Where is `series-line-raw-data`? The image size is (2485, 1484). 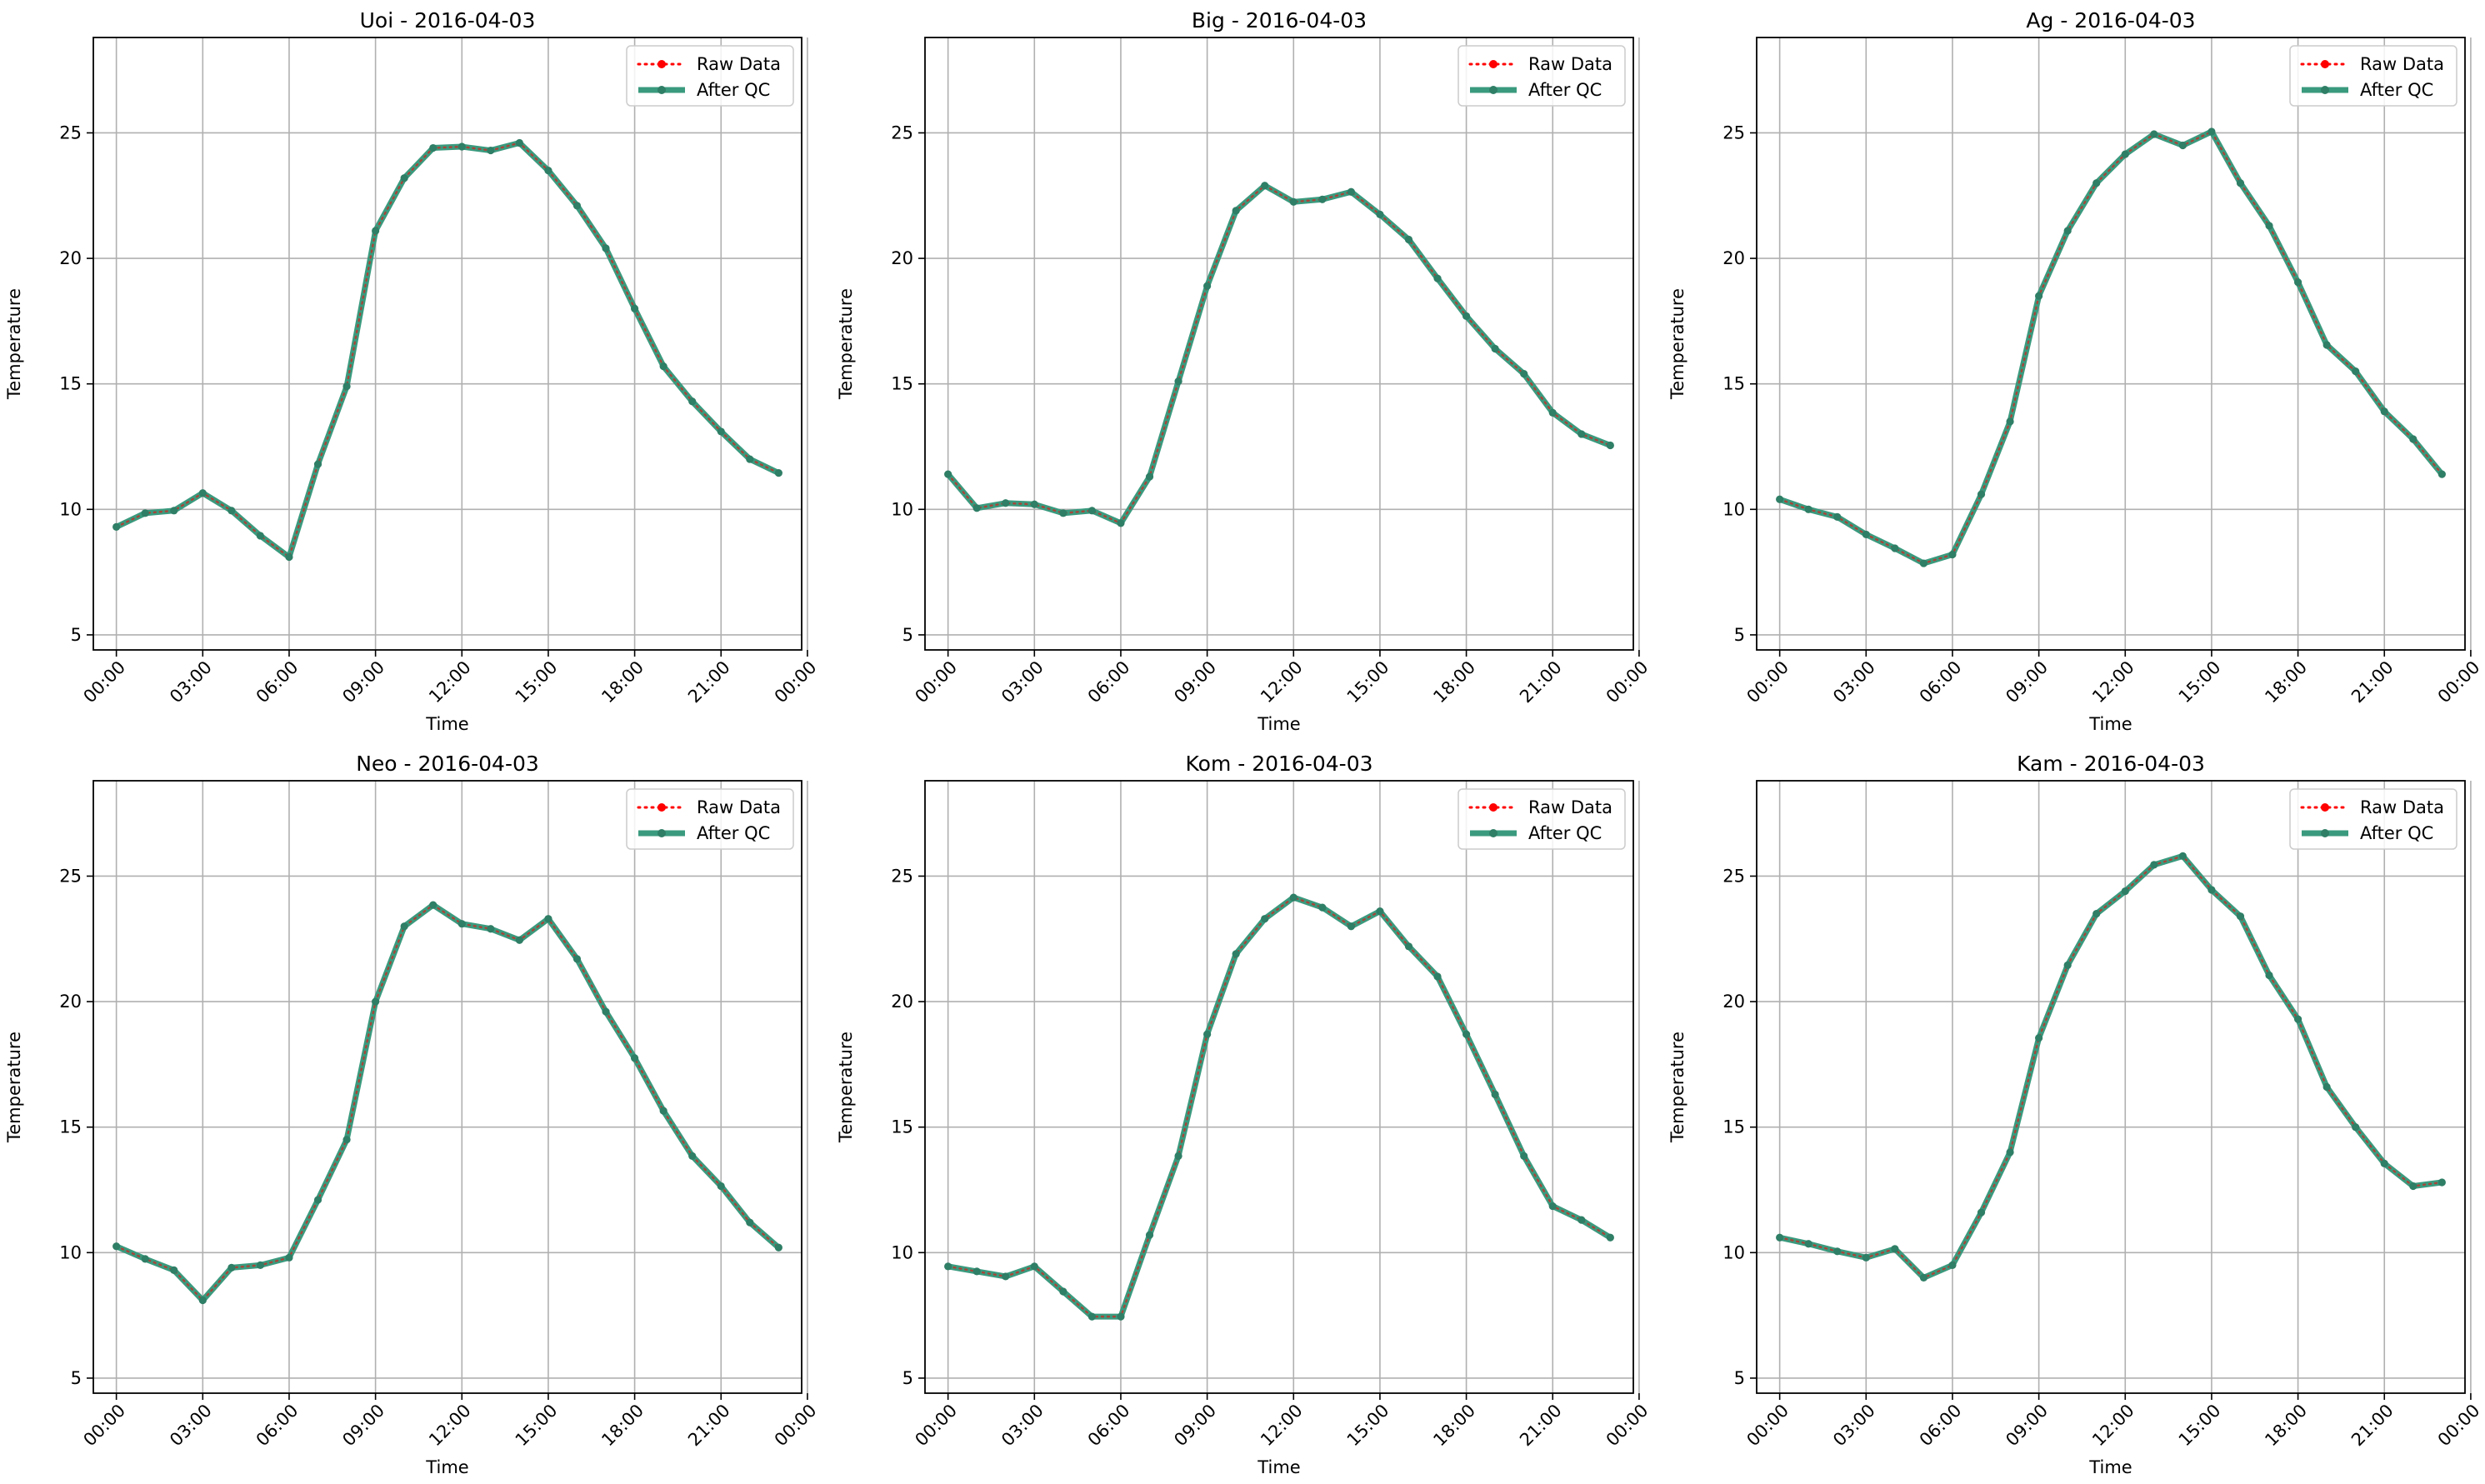 series-line-raw-data is located at coordinates (447, 350).